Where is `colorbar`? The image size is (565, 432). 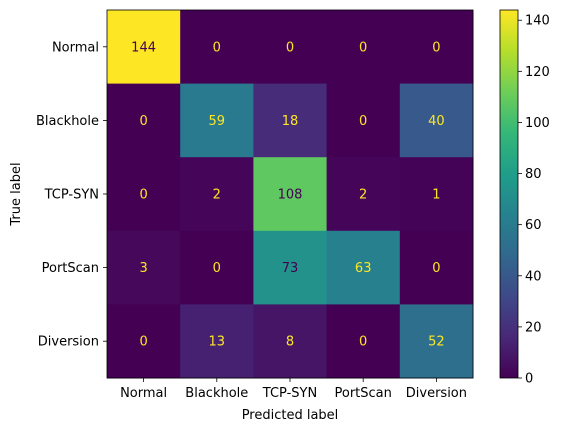
colorbar is located at coordinates (509, 194).